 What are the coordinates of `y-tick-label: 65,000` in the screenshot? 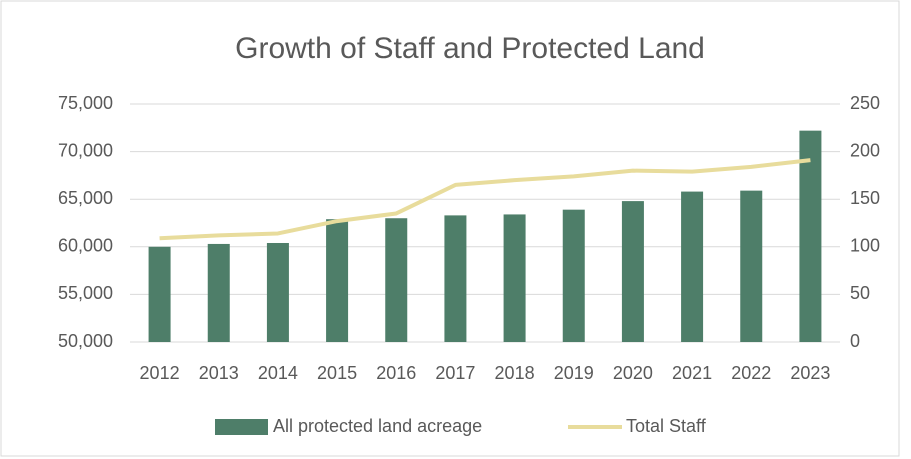 It's located at (85, 198).